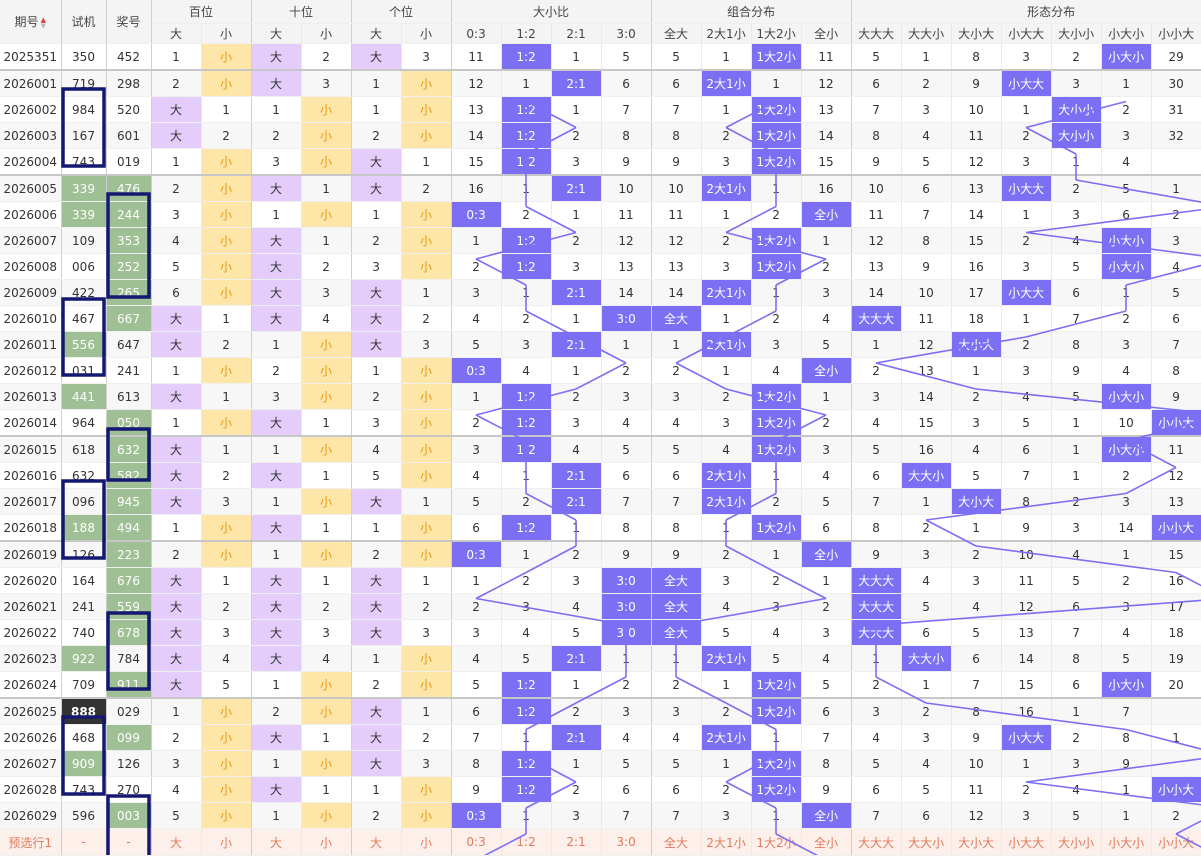 The width and height of the screenshot is (1201, 856). What do you see at coordinates (276, 580) in the screenshot?
I see `tens-big-cell: 大` at bounding box center [276, 580].